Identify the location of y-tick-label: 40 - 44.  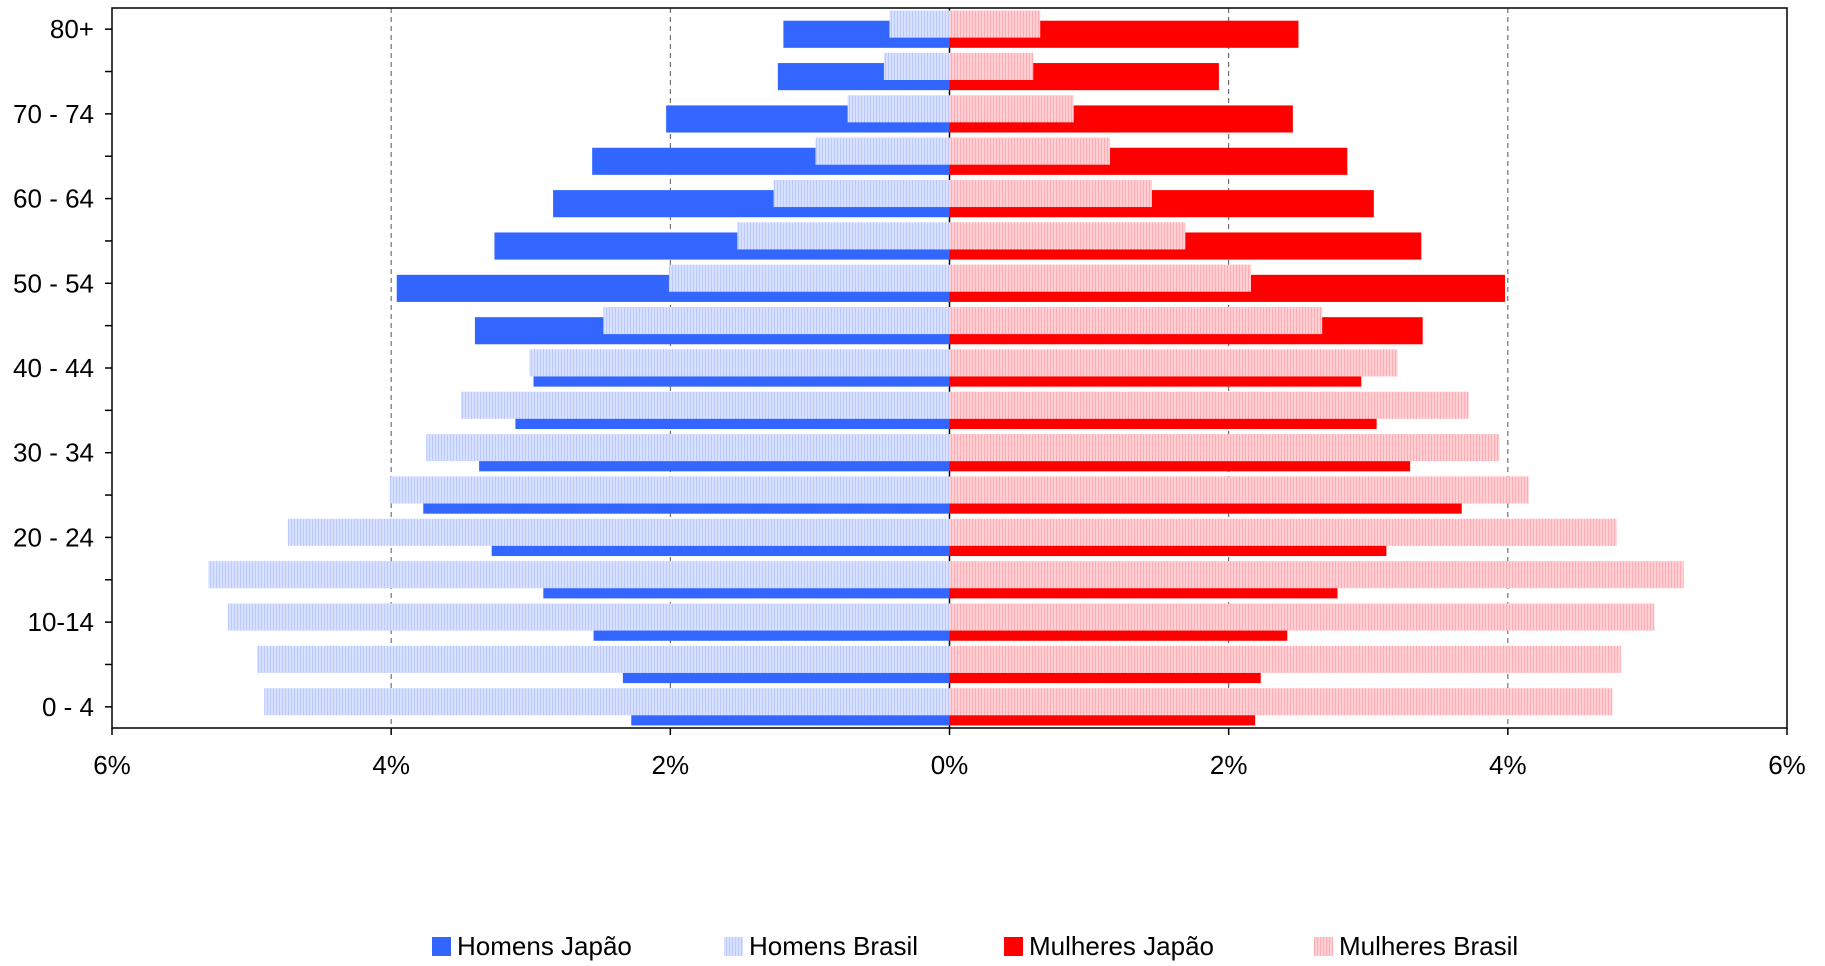
(53, 368).